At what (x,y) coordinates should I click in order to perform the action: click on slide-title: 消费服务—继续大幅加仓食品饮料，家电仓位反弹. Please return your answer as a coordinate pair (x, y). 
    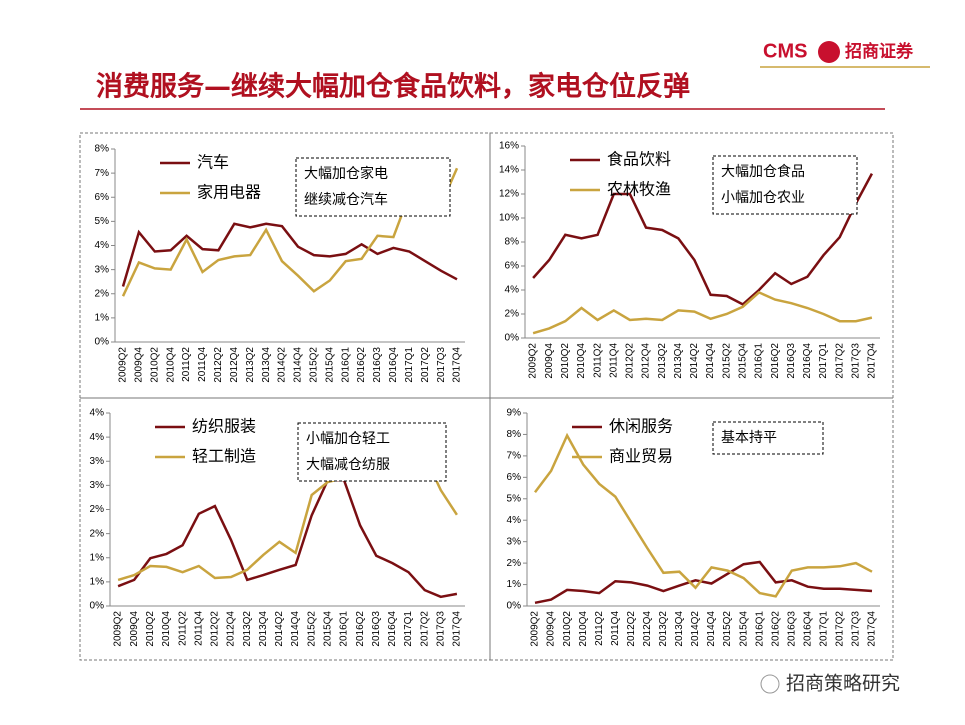
    Looking at the image, I should click on (393, 87).